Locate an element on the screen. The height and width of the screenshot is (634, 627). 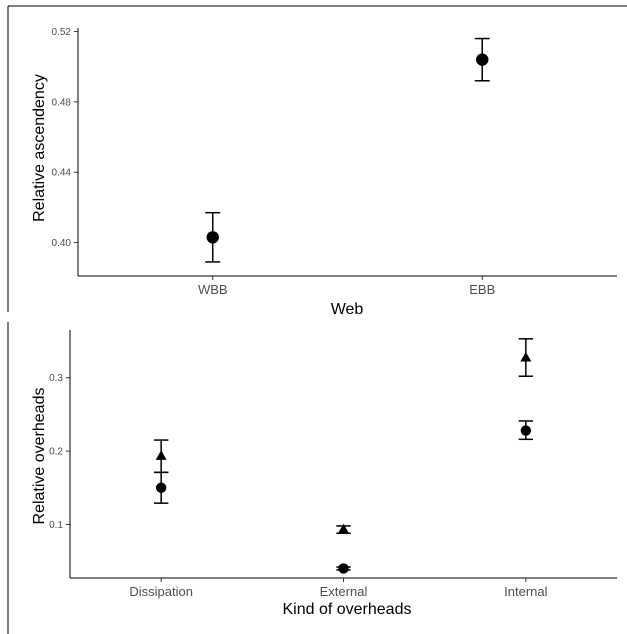
x-tick-label: WBB is located at coordinates (213, 289).